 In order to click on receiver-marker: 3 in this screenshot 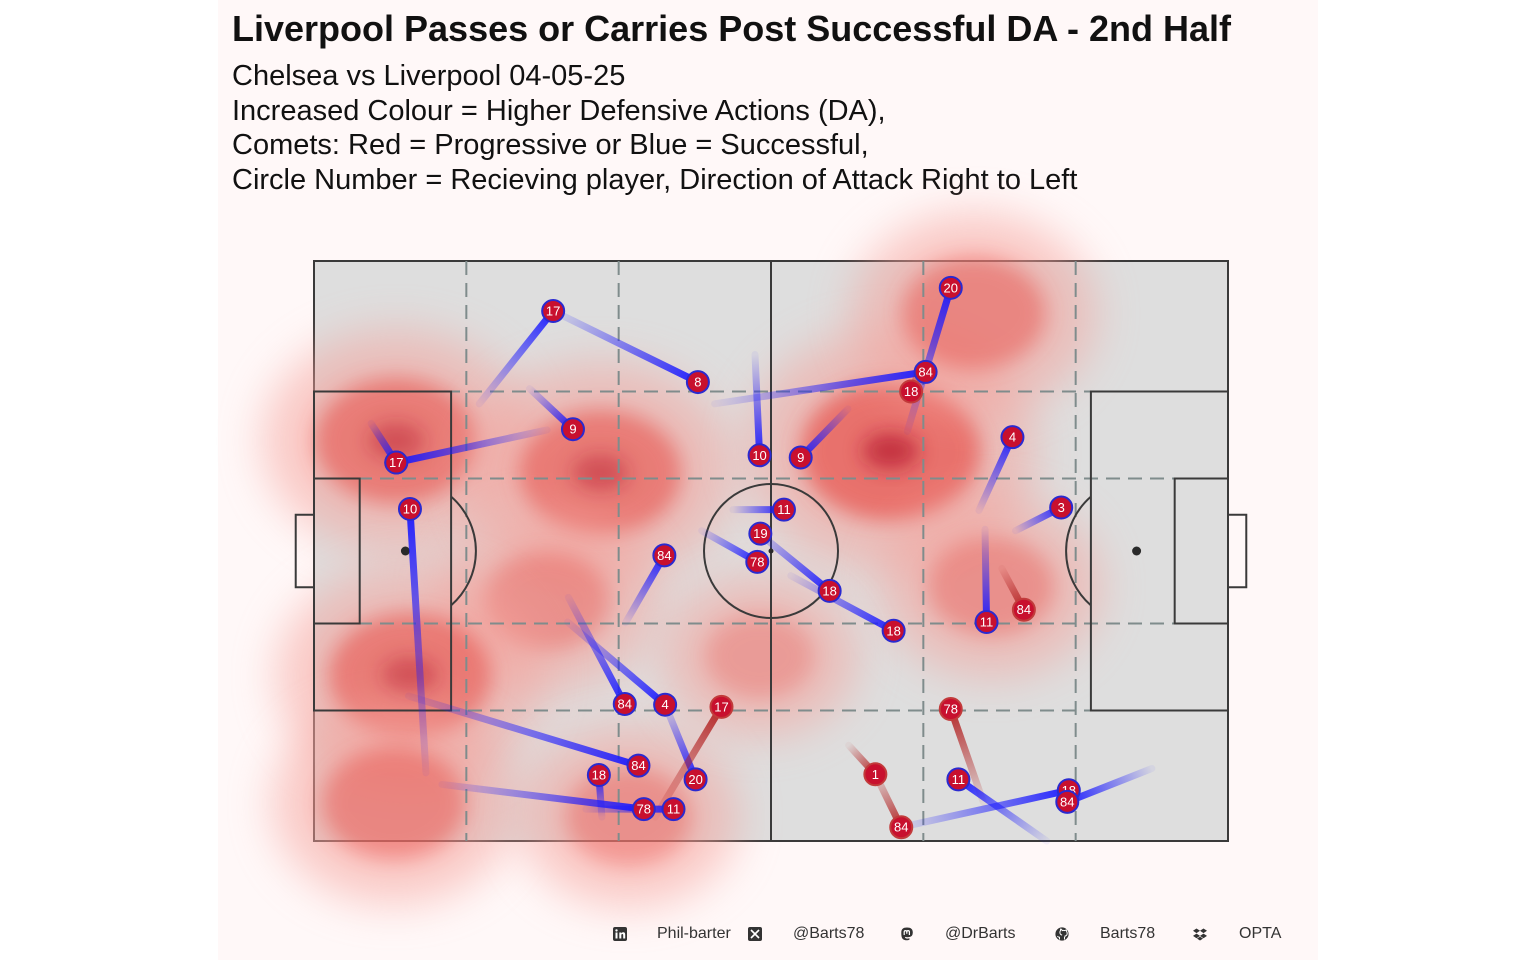, I will do `click(1061, 507)`.